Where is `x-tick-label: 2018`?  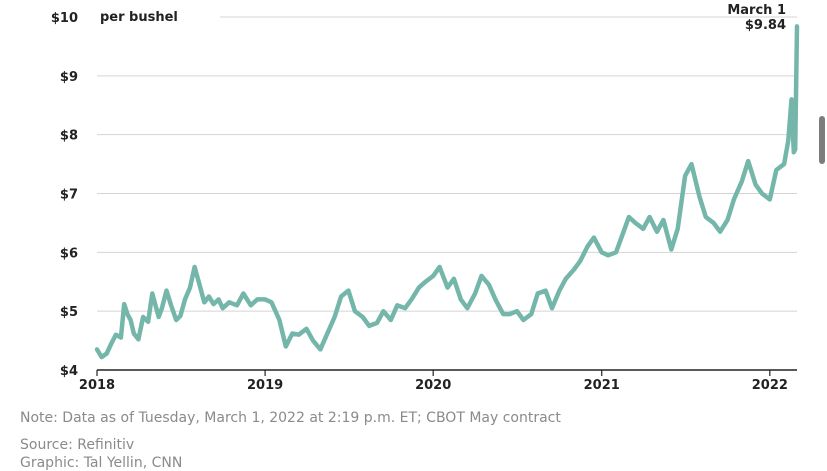 x-tick-label: 2018 is located at coordinates (97, 385).